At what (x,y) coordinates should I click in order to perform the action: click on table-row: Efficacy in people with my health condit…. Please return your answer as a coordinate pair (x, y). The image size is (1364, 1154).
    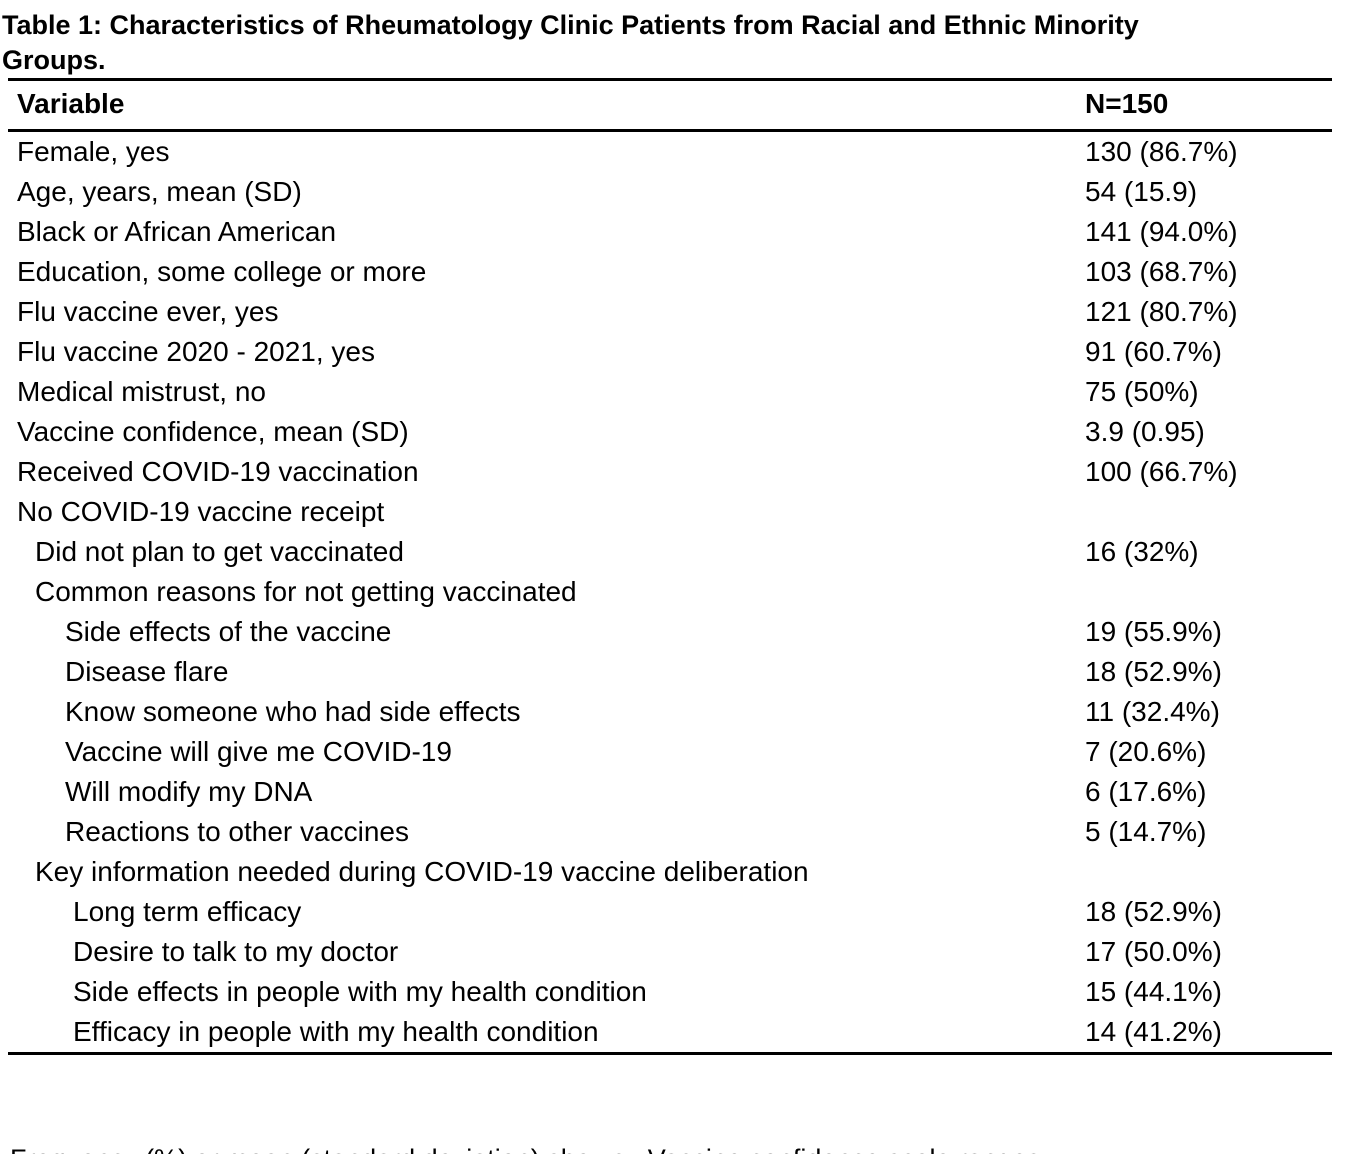
    Looking at the image, I should click on (670, 1032).